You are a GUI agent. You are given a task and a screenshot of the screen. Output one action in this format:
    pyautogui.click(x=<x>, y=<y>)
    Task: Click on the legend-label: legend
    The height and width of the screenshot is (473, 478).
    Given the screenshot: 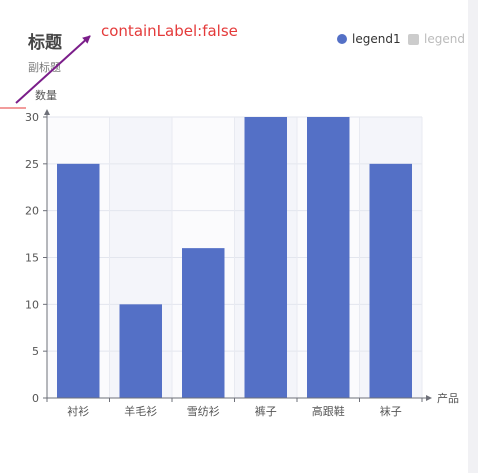 What is the action you would take?
    pyautogui.click(x=444, y=39)
    